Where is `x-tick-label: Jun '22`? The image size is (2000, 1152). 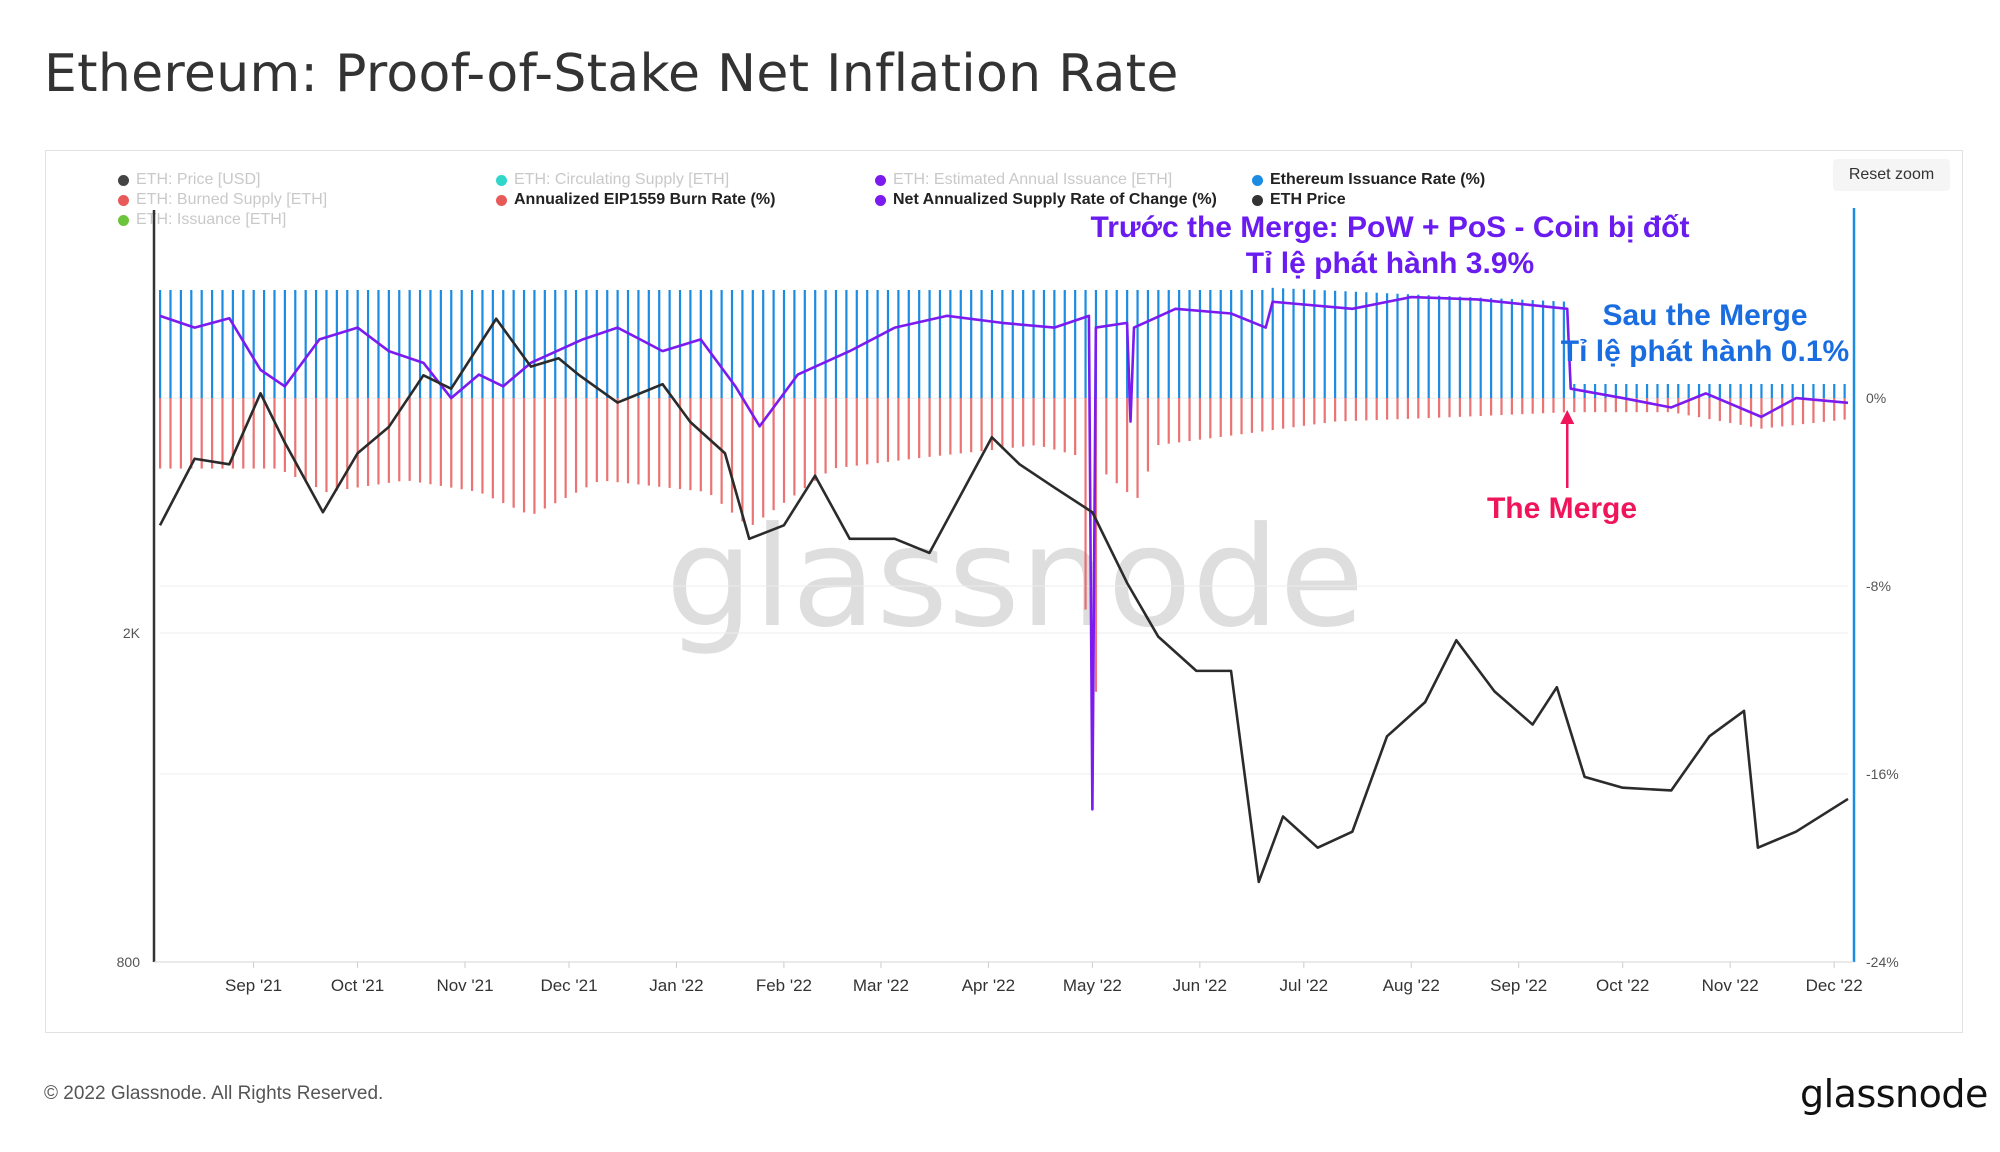 x-tick-label: Jun '22 is located at coordinates (1200, 985).